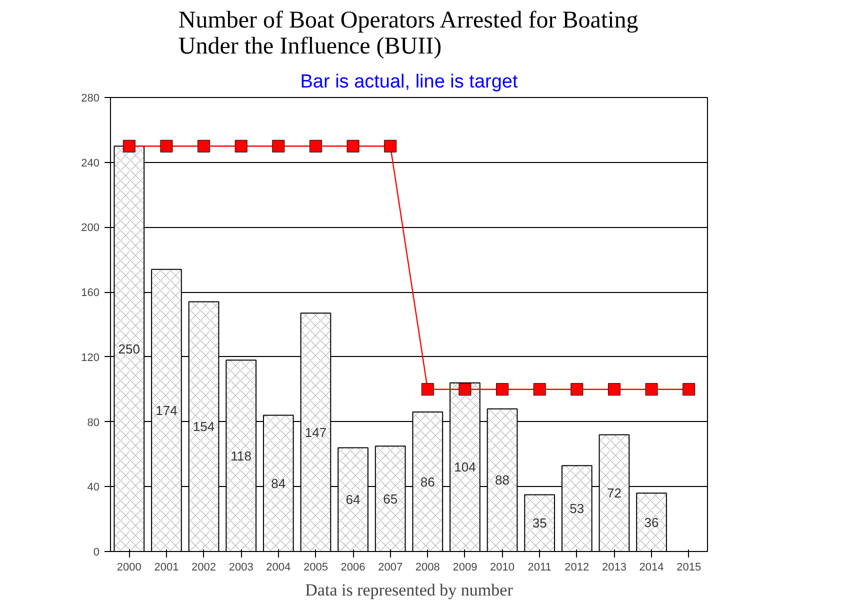  What do you see at coordinates (90, 98) in the screenshot?
I see `y-tick-label: 280` at bounding box center [90, 98].